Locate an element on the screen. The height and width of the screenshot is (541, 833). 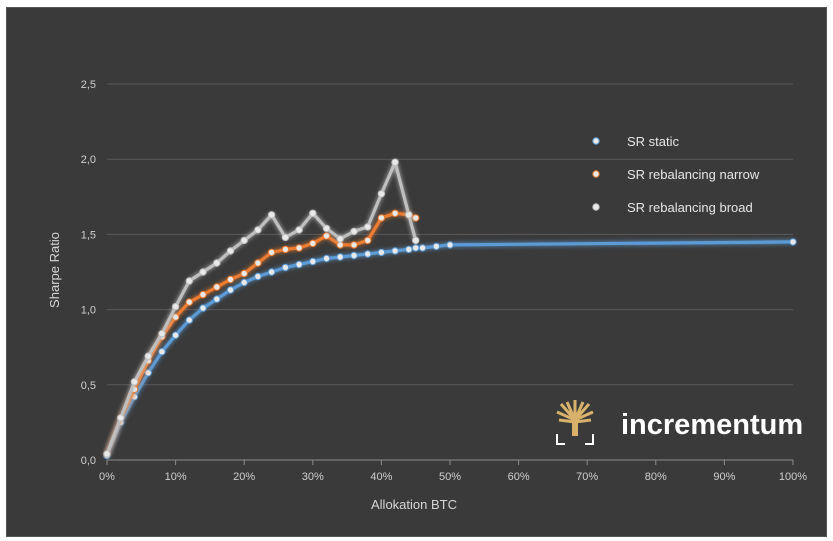
brand-name: incrementum is located at coordinates (712, 425).